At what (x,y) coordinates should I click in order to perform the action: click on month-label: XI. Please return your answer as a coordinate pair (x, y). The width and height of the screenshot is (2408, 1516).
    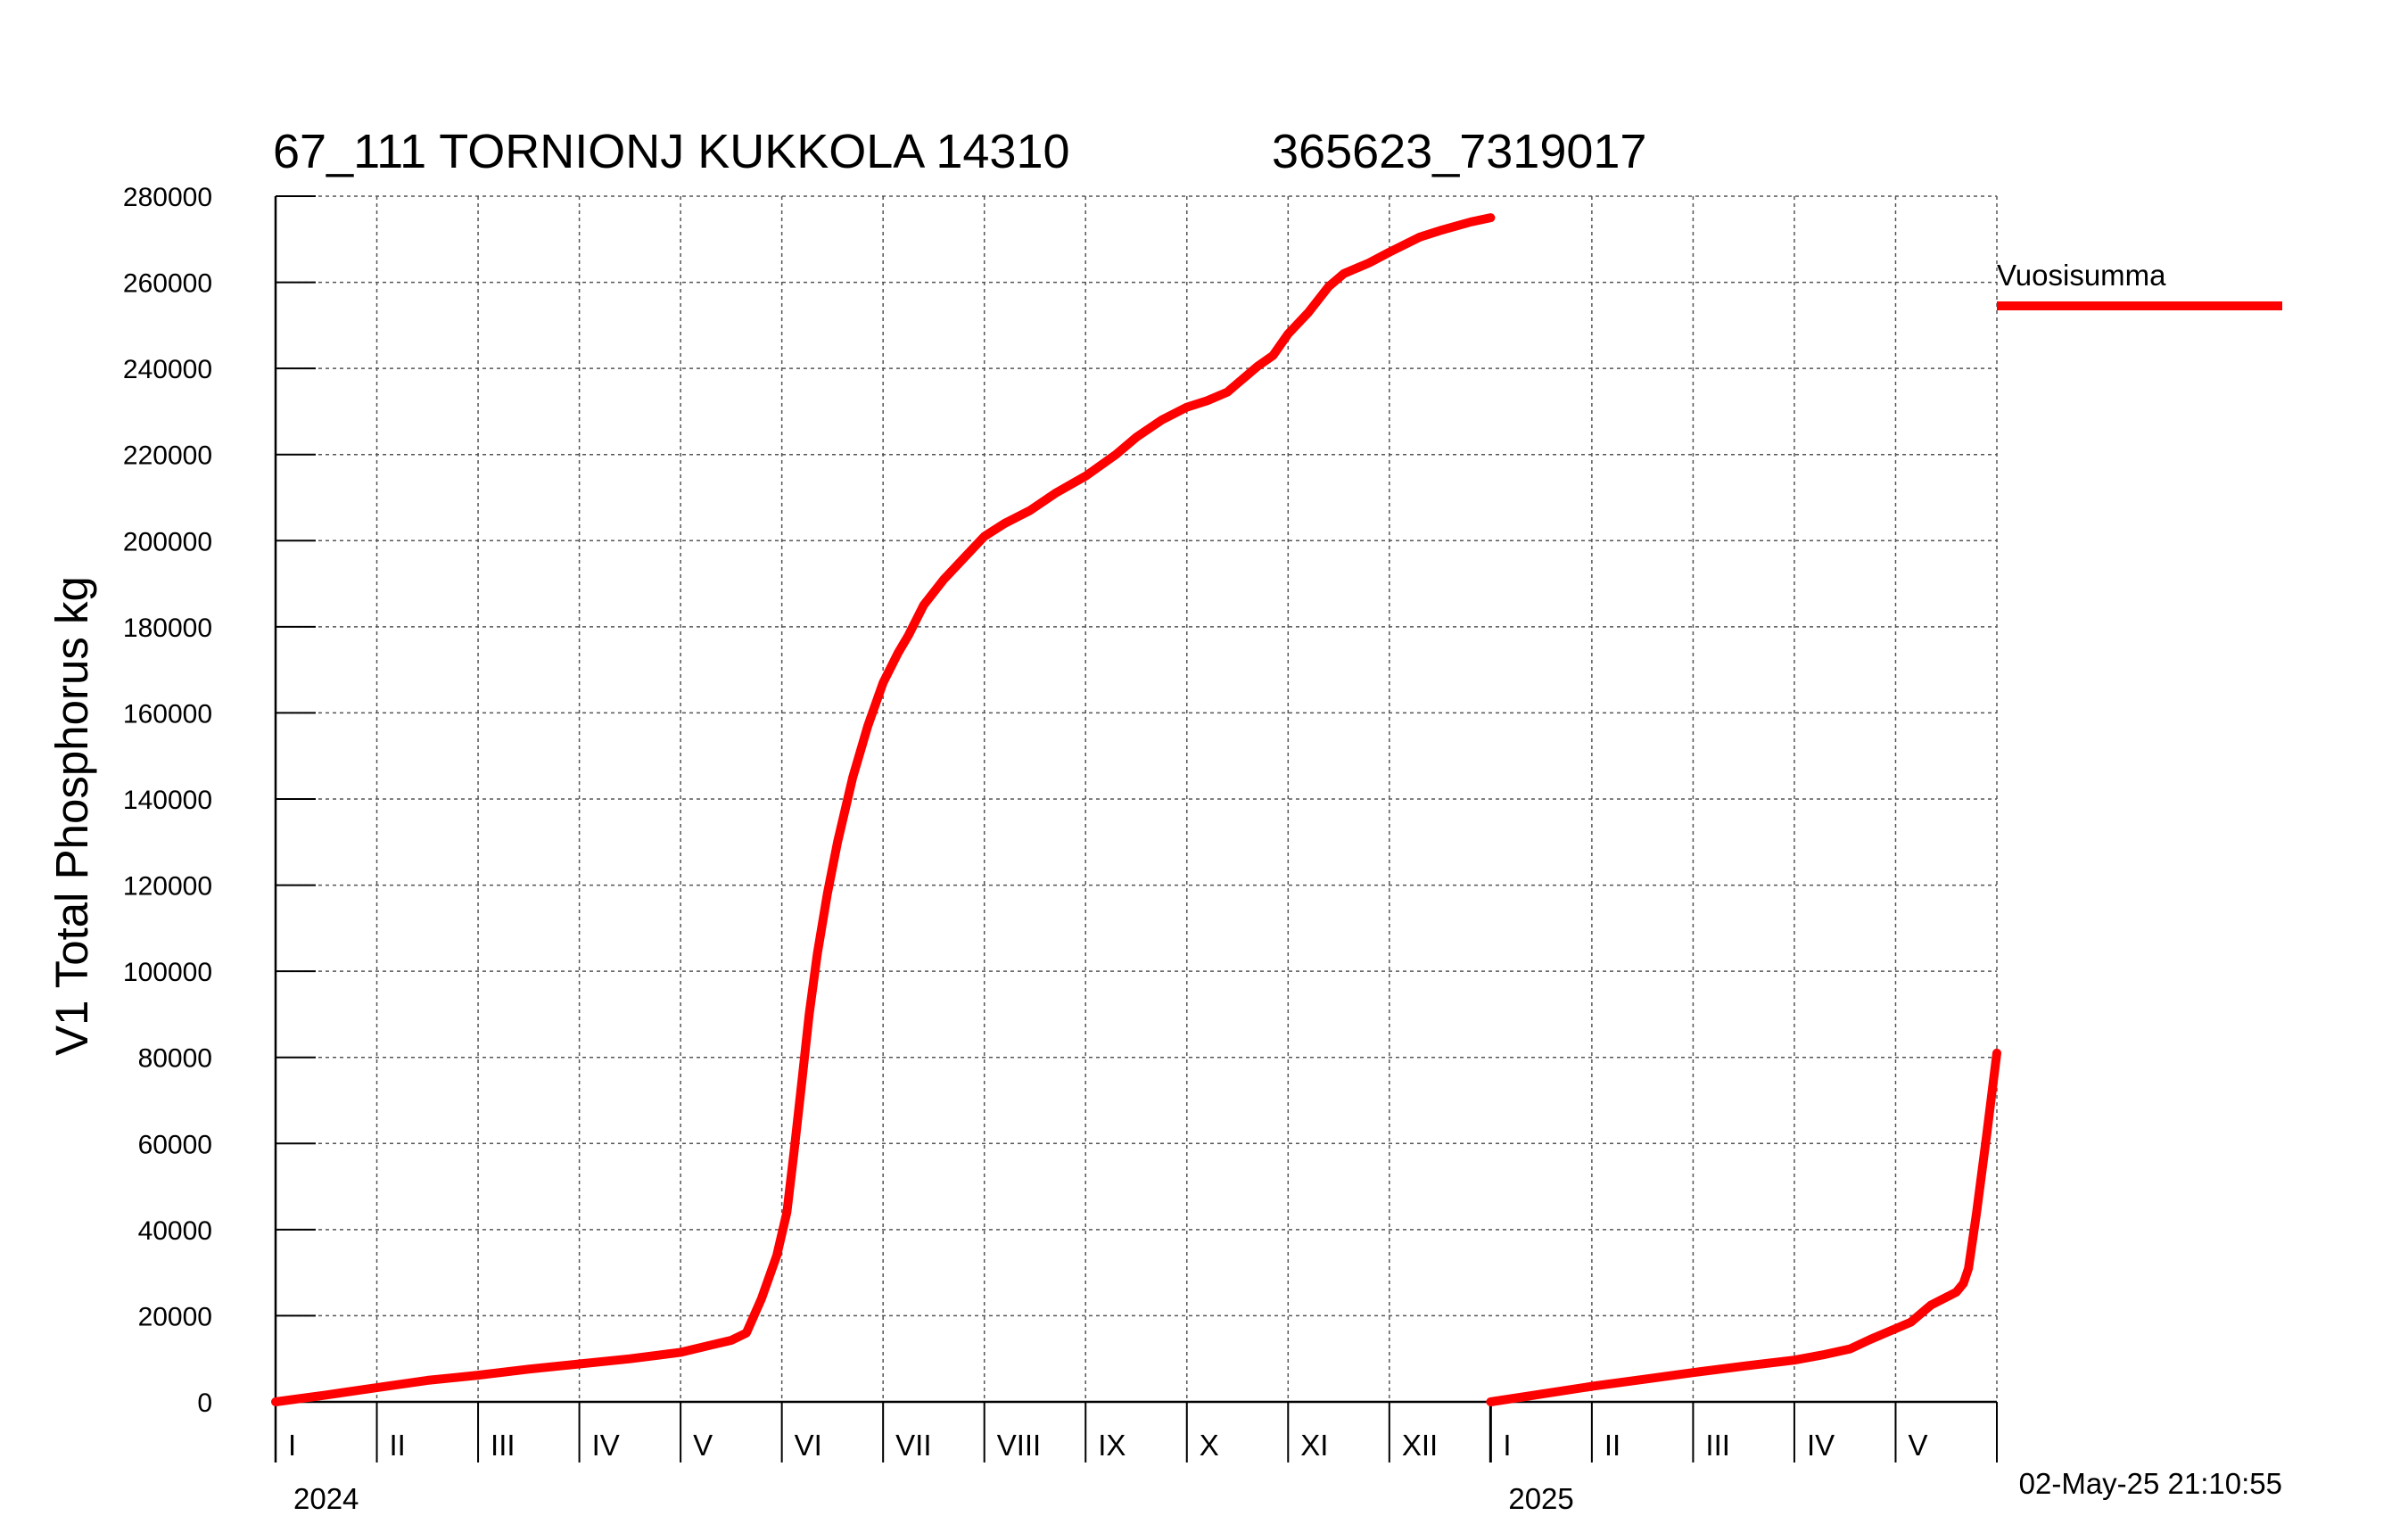
    Looking at the image, I should click on (1314, 1445).